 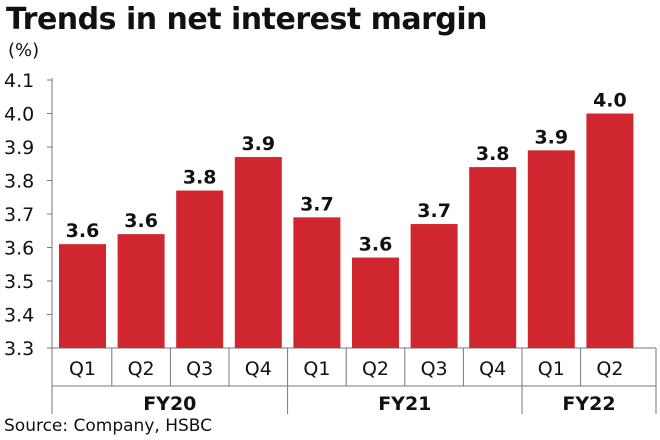 What do you see at coordinates (19, 349) in the screenshot?
I see `y-tick-label: 3.3` at bounding box center [19, 349].